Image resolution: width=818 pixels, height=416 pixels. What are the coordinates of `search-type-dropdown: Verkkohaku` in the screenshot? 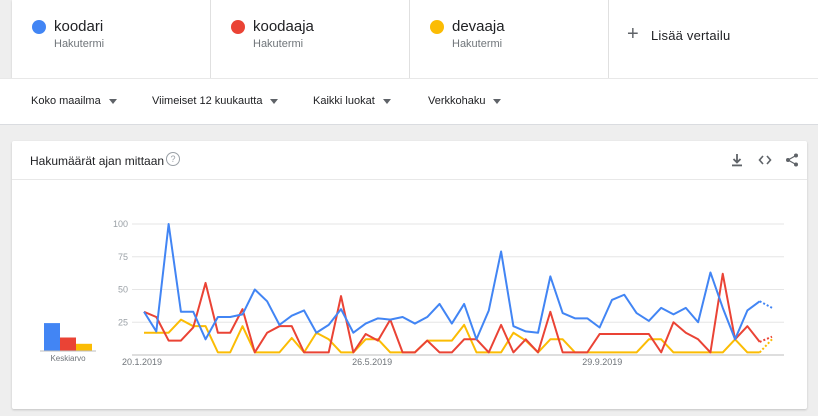 It's located at (465, 101).